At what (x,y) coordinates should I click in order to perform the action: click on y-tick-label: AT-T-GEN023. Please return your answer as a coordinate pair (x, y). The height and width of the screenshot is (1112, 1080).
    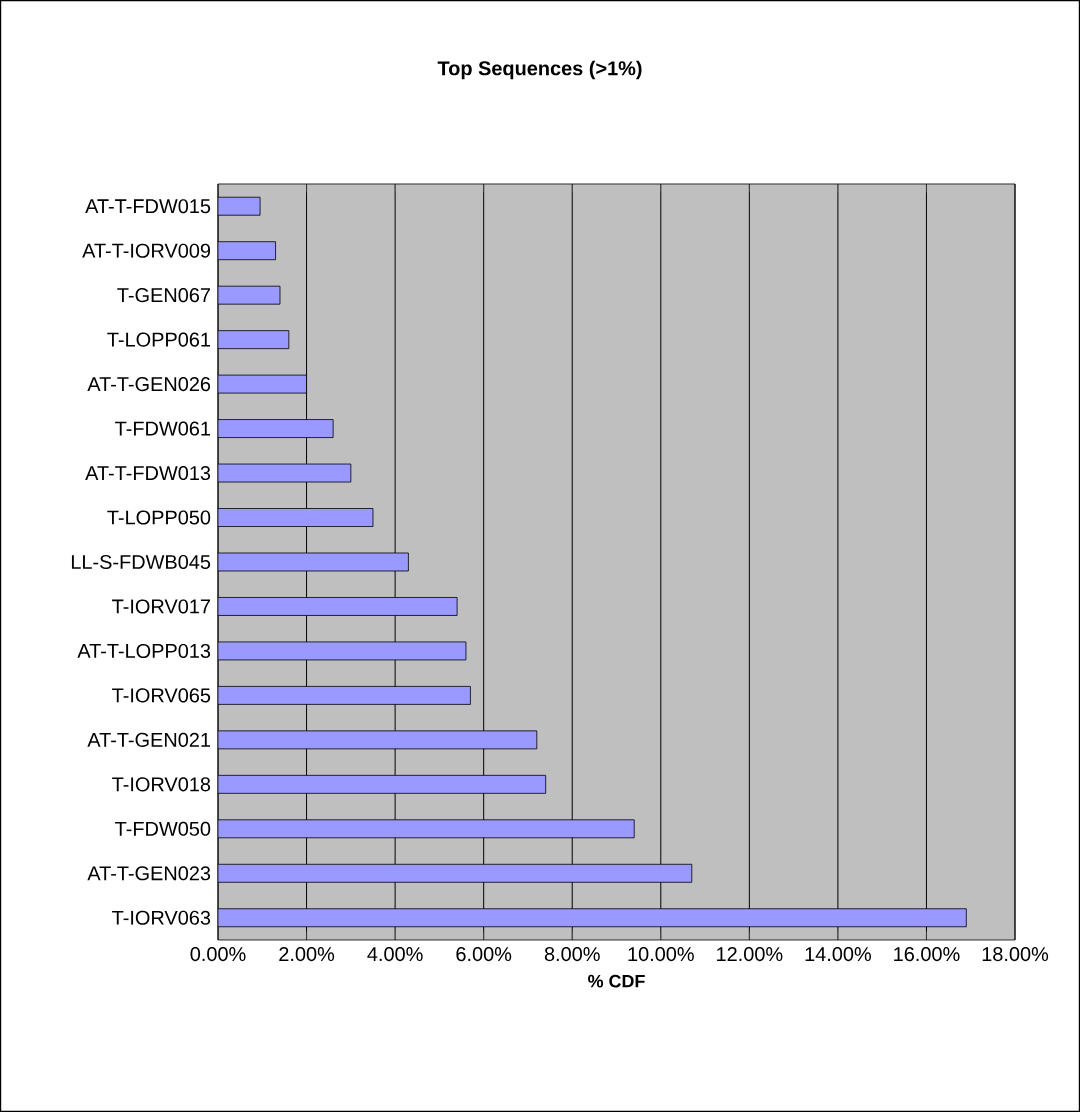
    Looking at the image, I should click on (149, 873).